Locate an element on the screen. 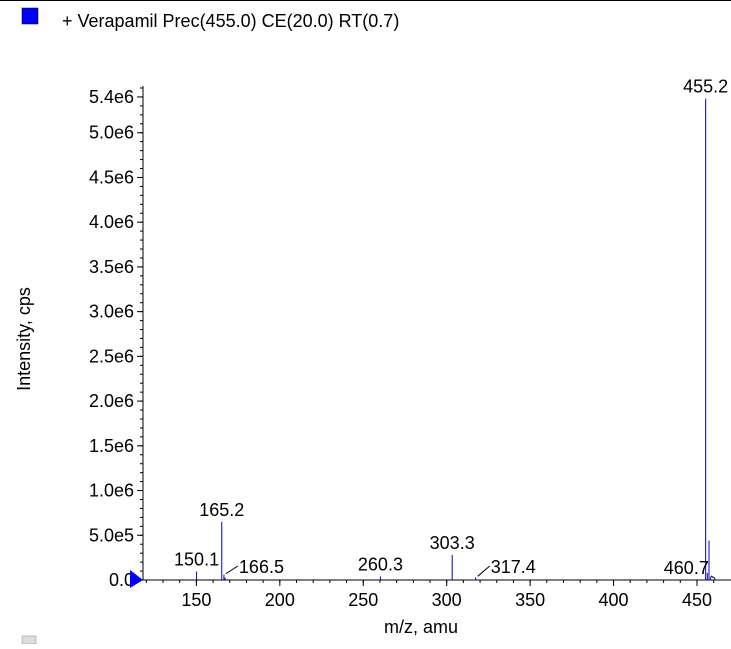  peak-label: 303.3 is located at coordinates (452, 543).